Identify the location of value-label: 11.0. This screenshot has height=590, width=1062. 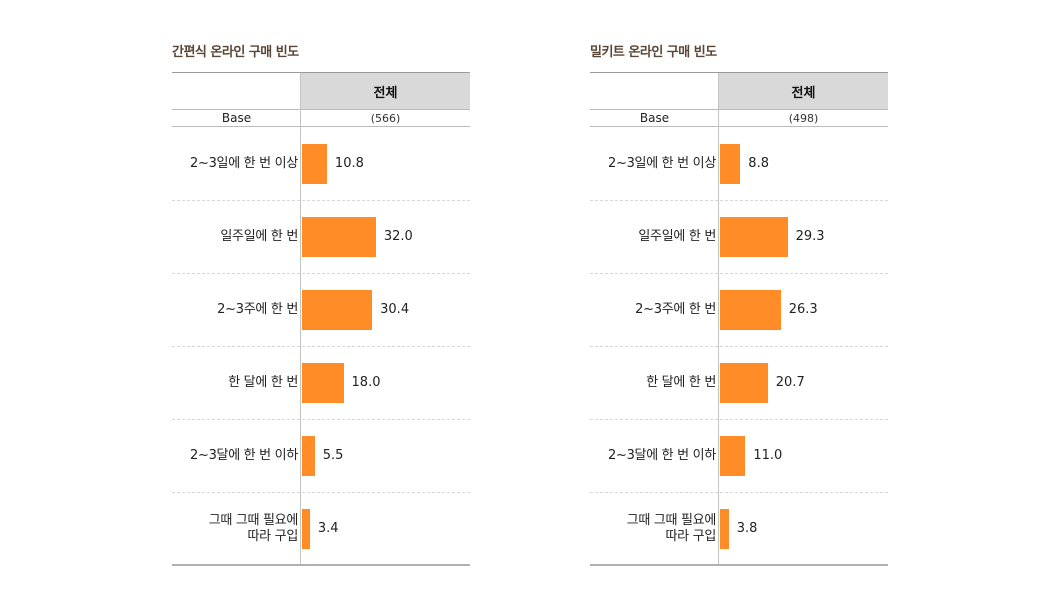
(768, 455).